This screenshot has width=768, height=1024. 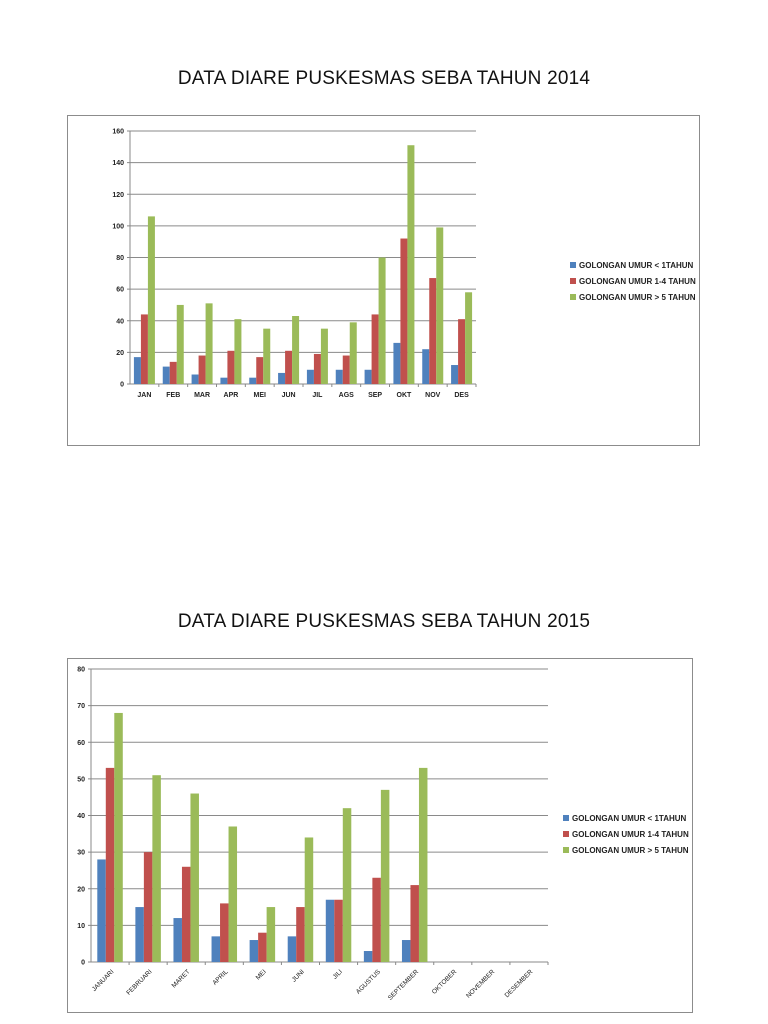 What do you see at coordinates (566, 850) in the screenshot?
I see `legend-swatch-green` at bounding box center [566, 850].